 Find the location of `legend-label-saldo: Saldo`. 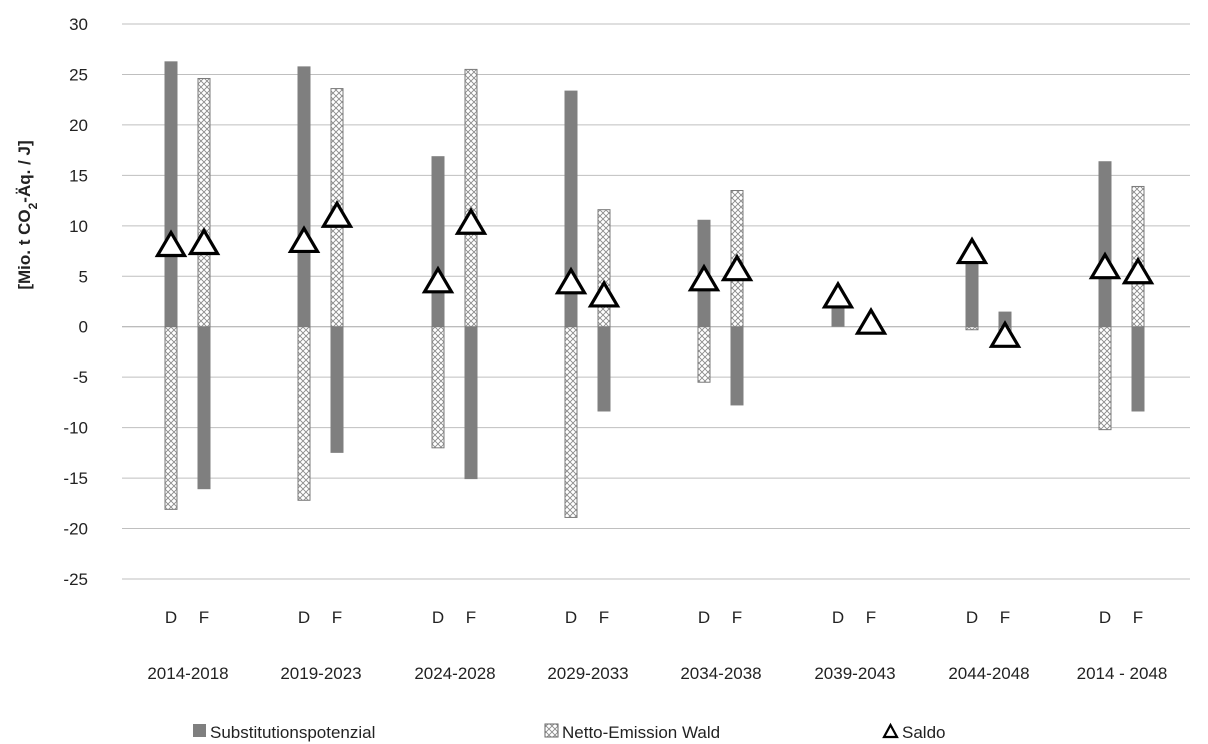

legend-label-saldo: Saldo is located at coordinates (923, 732).